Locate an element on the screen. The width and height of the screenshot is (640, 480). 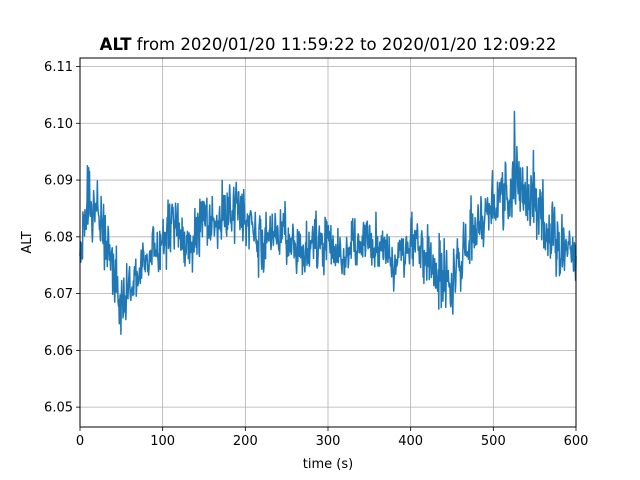
y-tick-label: 6.05 is located at coordinates (58, 408).